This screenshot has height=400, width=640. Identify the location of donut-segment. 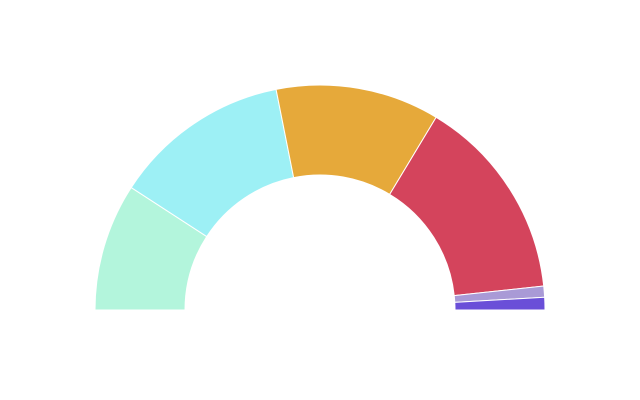
(500, 303).